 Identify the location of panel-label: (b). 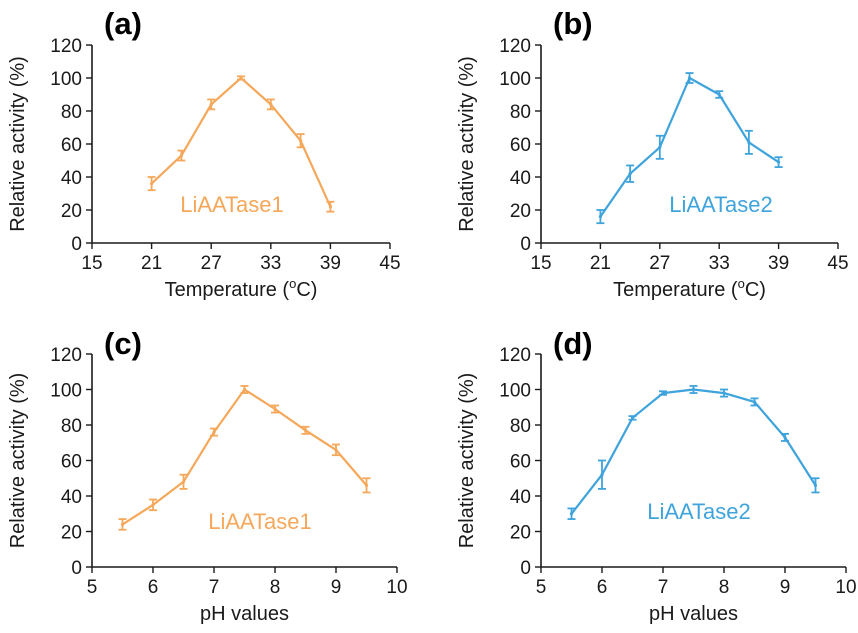
(573, 23).